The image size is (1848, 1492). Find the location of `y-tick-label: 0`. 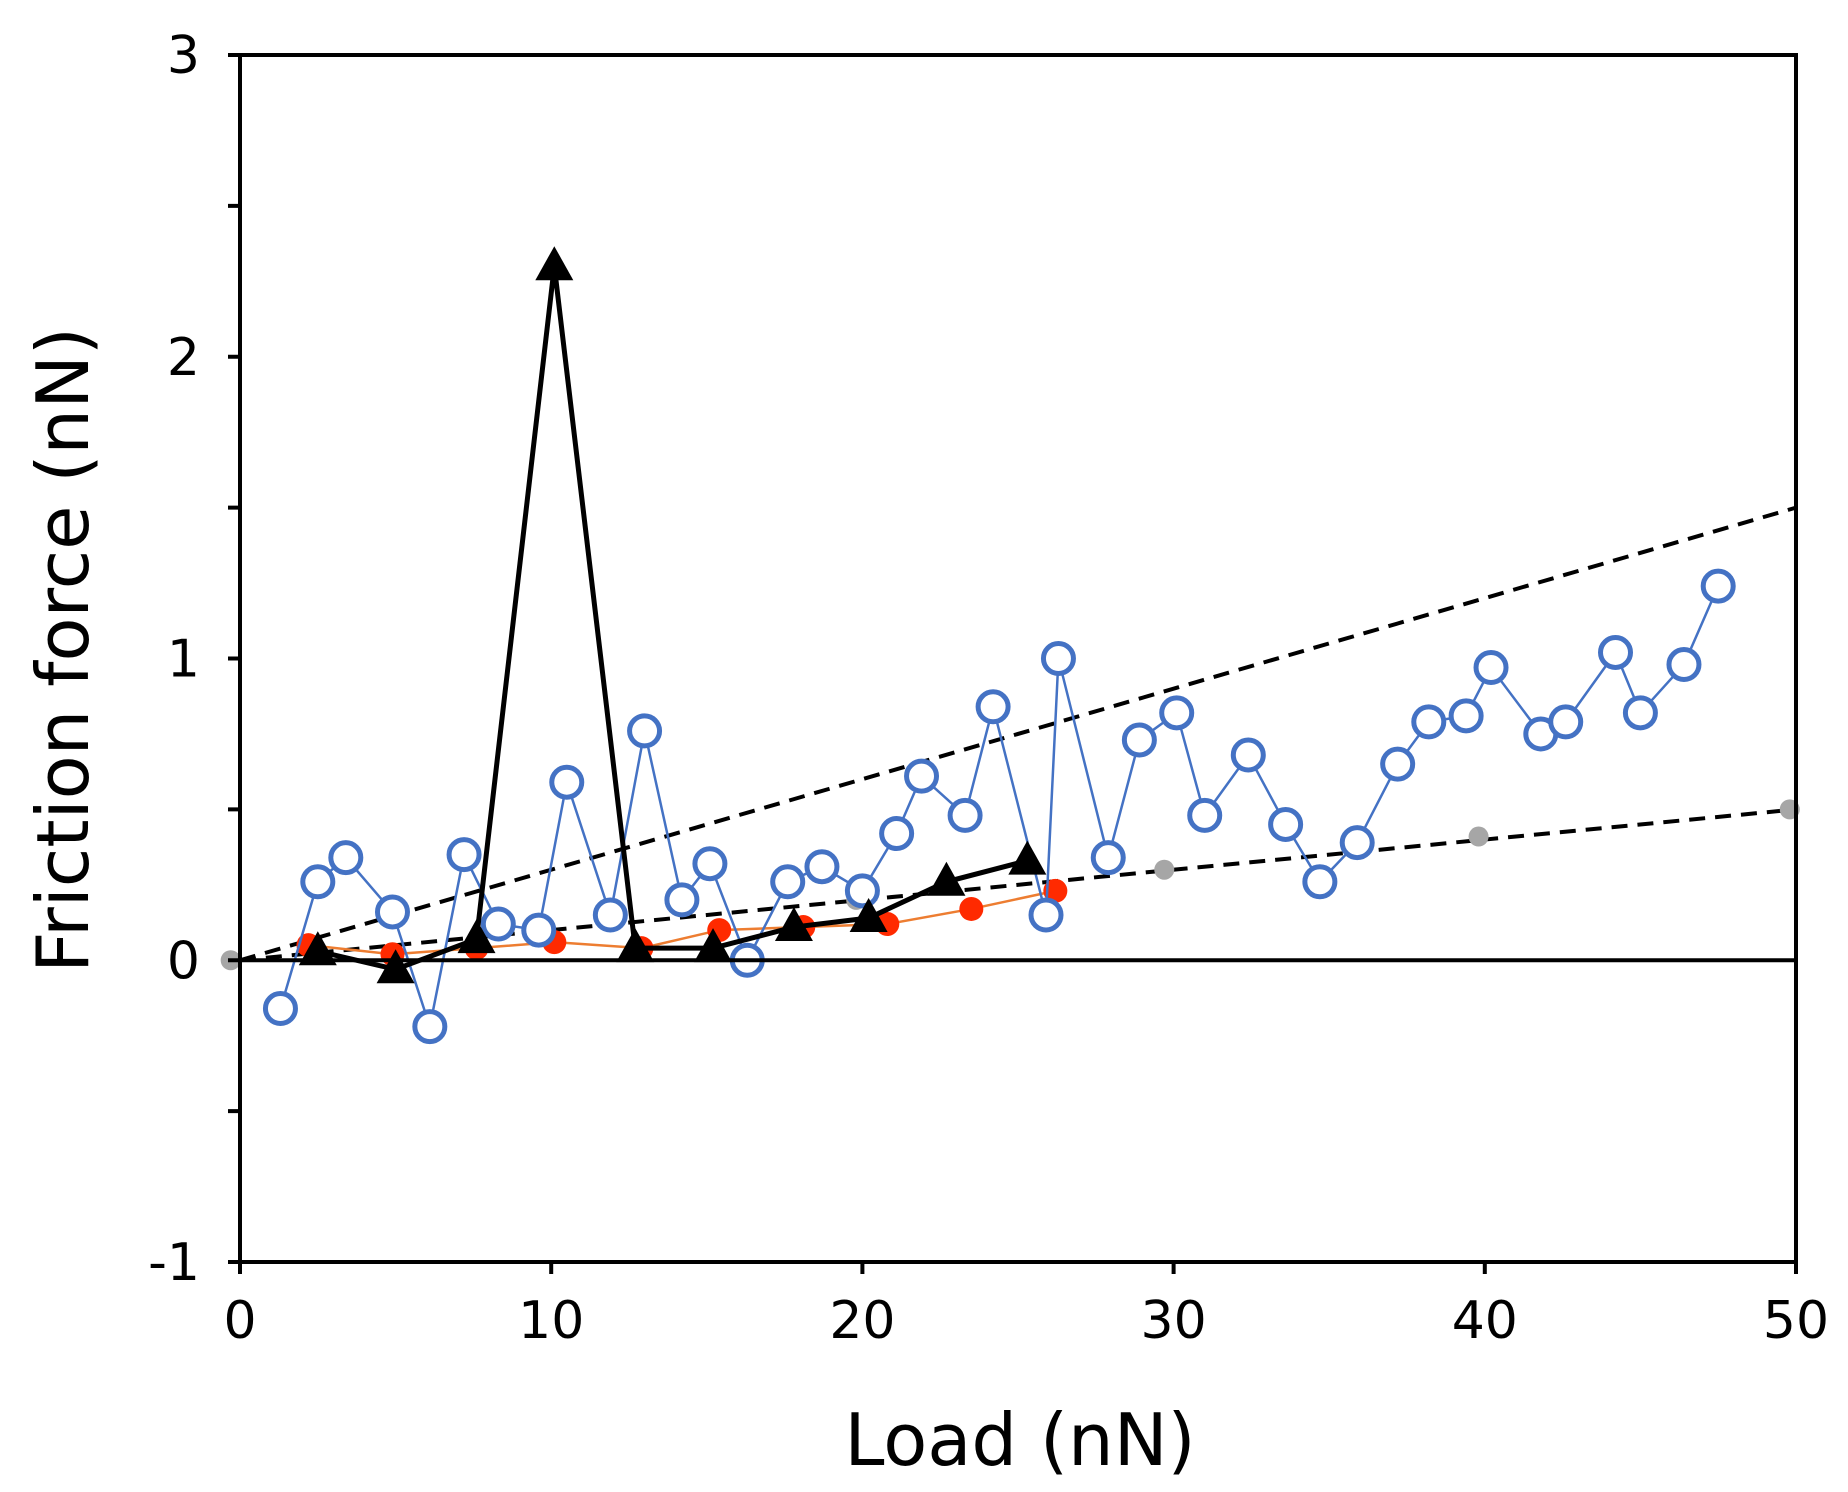

y-tick-label: 0 is located at coordinates (183, 961).